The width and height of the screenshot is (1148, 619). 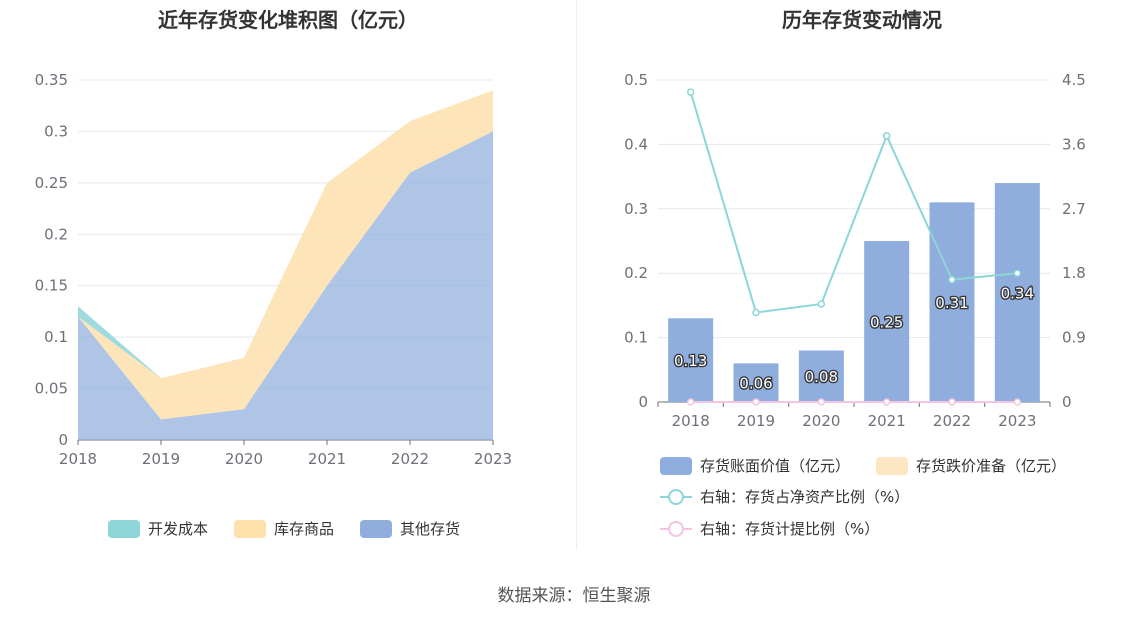 I want to click on right-x-tick-label: 2018, so click(x=691, y=421).